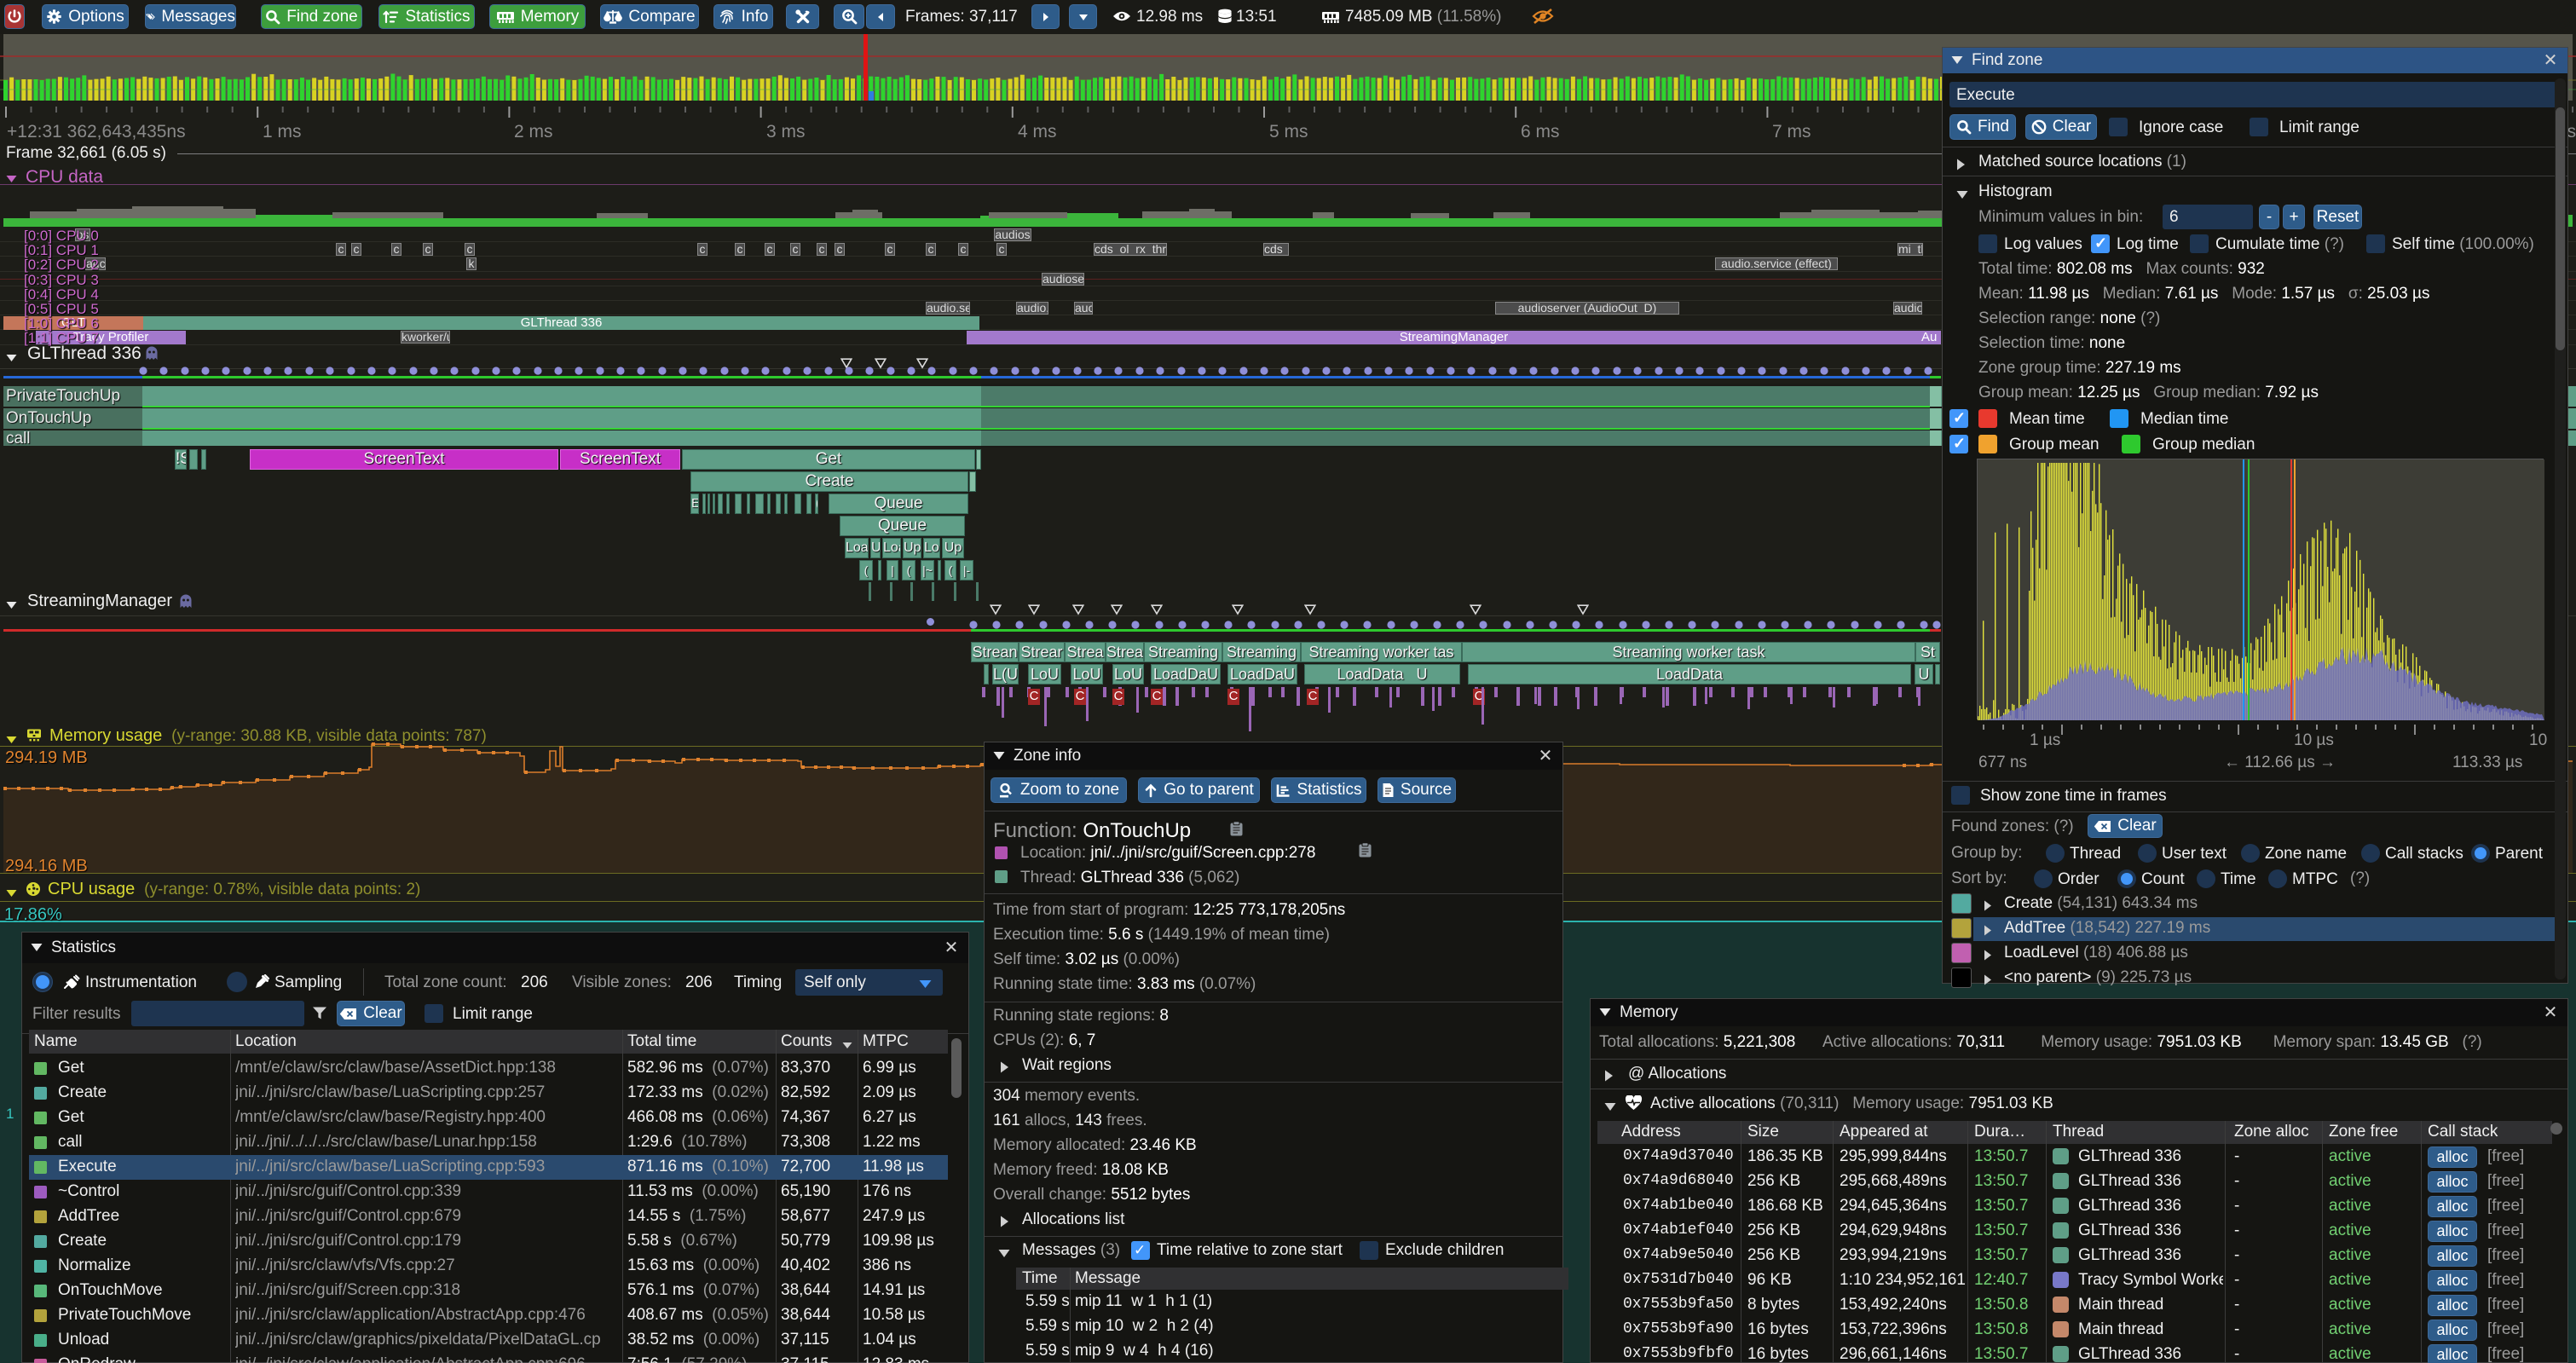 This screenshot has height=1363, width=2576. I want to click on svg-text: 5 ms, so click(1288, 131).